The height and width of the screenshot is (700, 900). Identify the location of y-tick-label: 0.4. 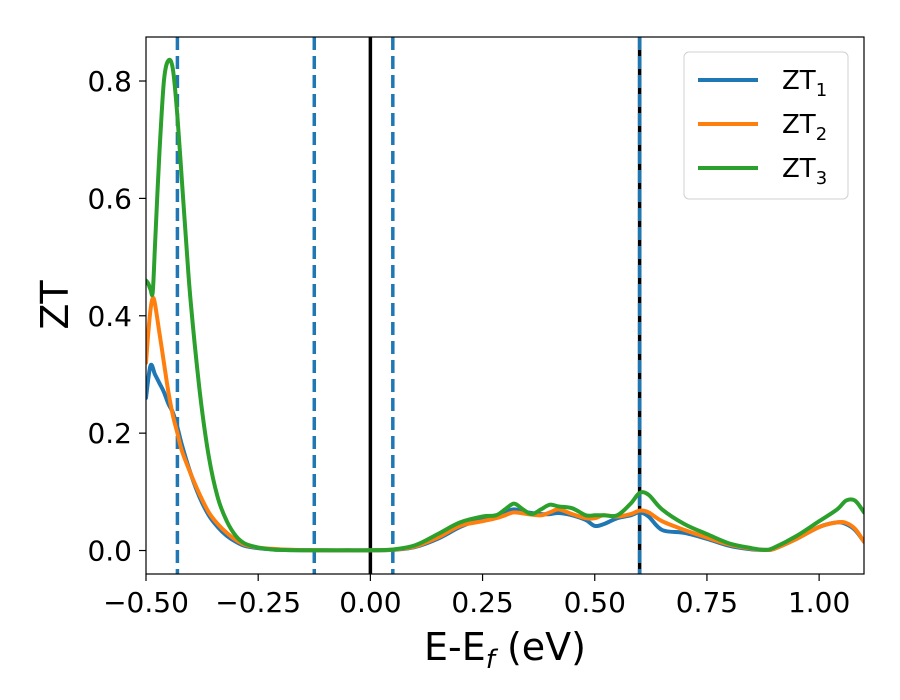
(109, 316).